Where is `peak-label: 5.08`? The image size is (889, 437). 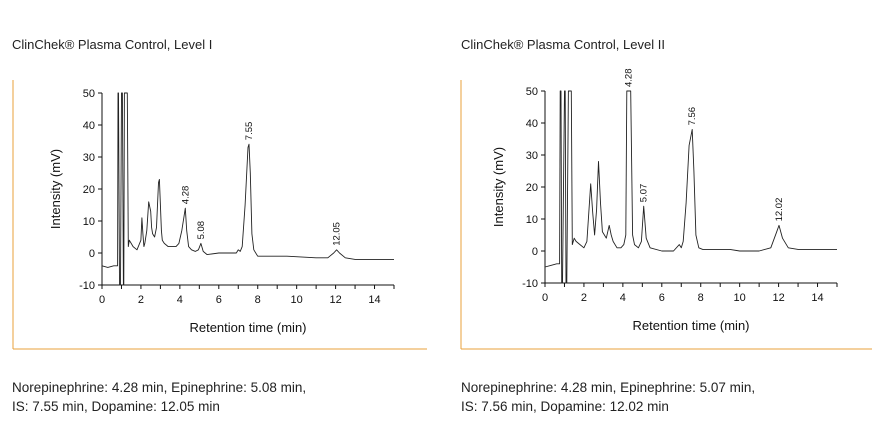 peak-label: 5.08 is located at coordinates (201, 230).